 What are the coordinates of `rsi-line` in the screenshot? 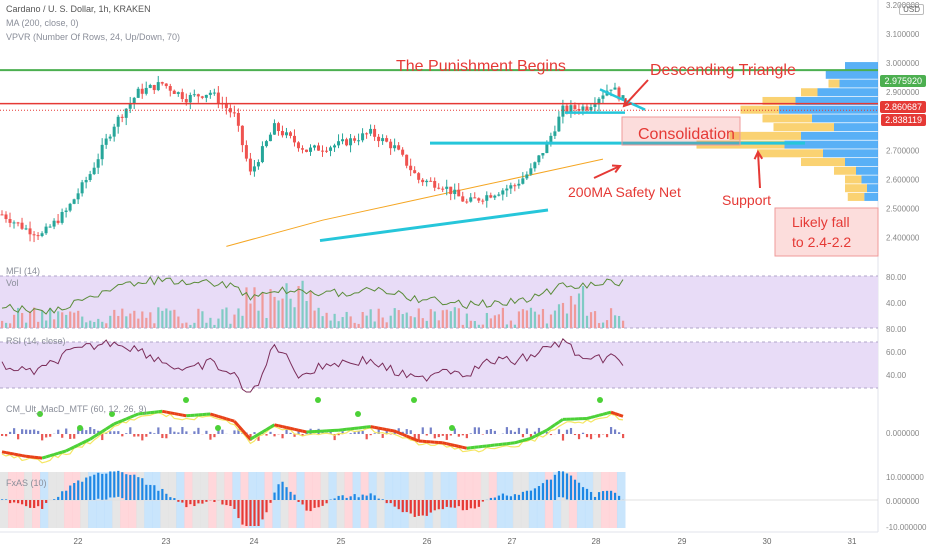 It's located at (312, 365).